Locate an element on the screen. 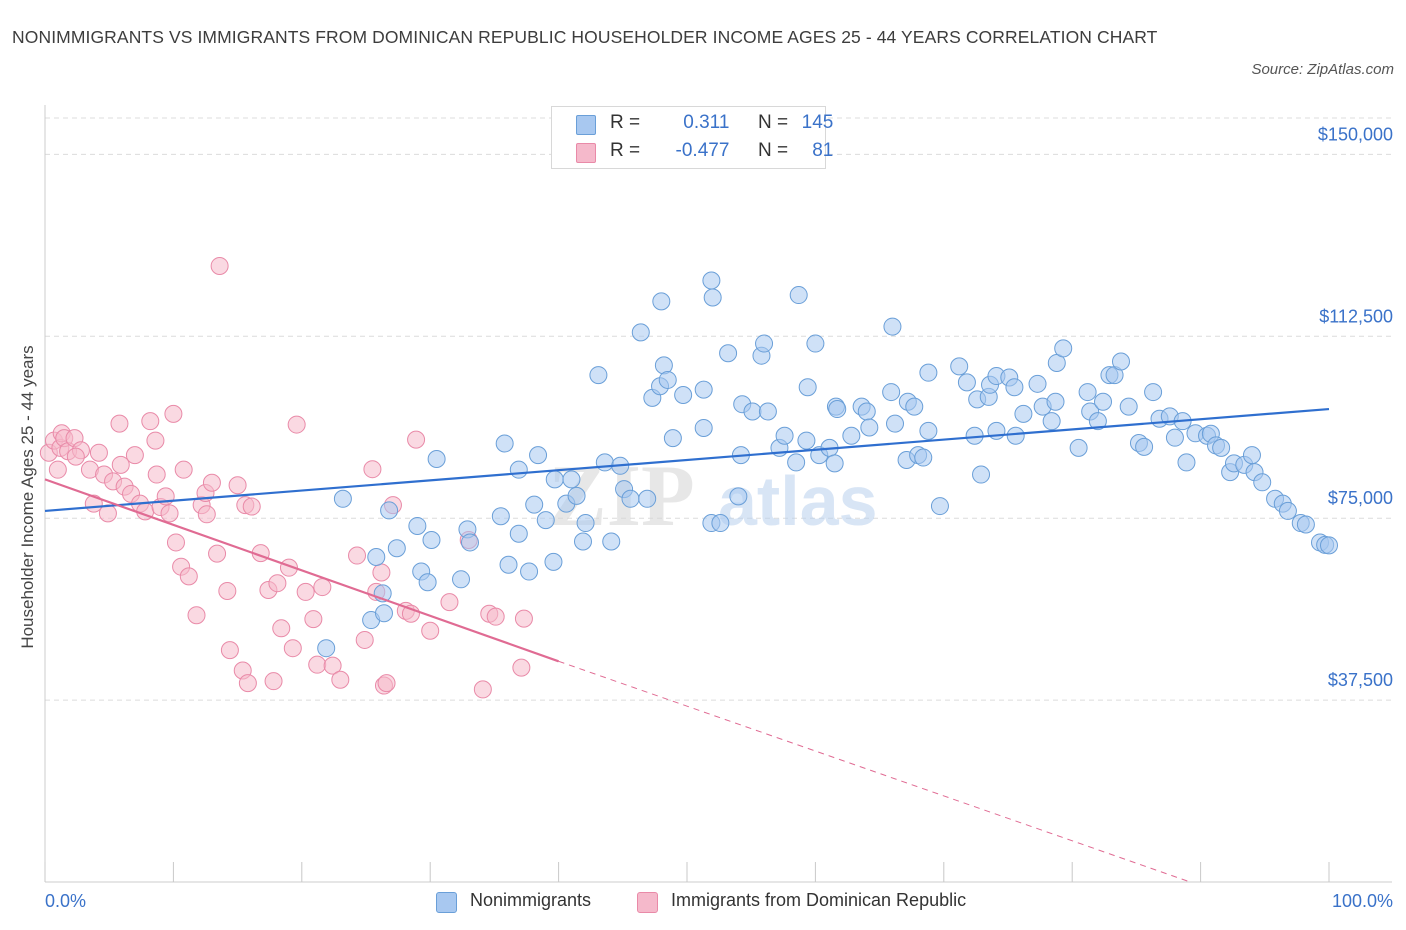  y-tick-label: $75,000 is located at coordinates (1360, 498).